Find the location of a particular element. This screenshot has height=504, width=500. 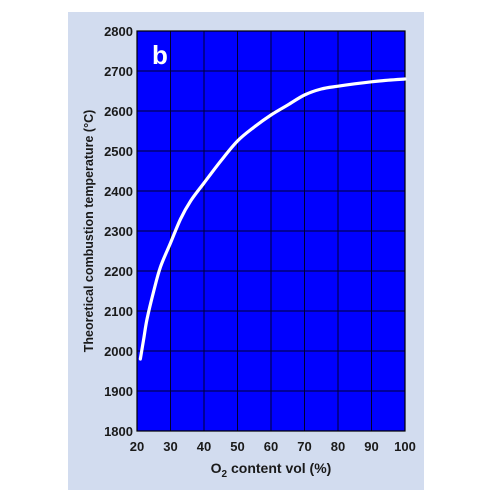

panel-label: b is located at coordinates (160, 55).